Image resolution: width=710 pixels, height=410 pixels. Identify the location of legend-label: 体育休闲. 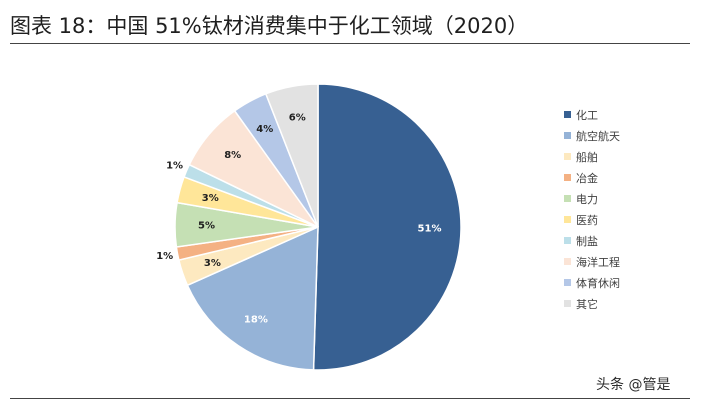
(598, 283).